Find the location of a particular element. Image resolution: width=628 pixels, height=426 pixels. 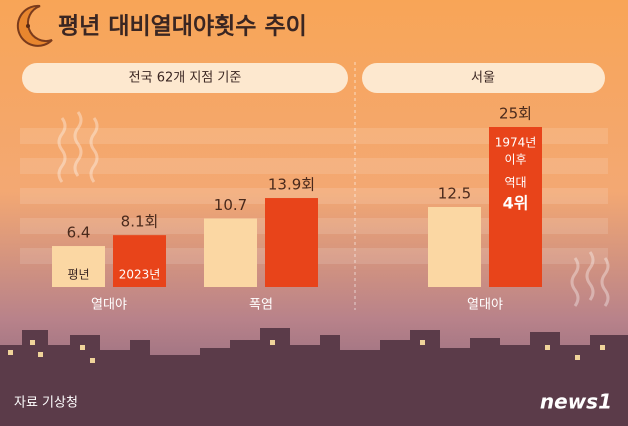

annotation: 역대 is located at coordinates (515, 183).